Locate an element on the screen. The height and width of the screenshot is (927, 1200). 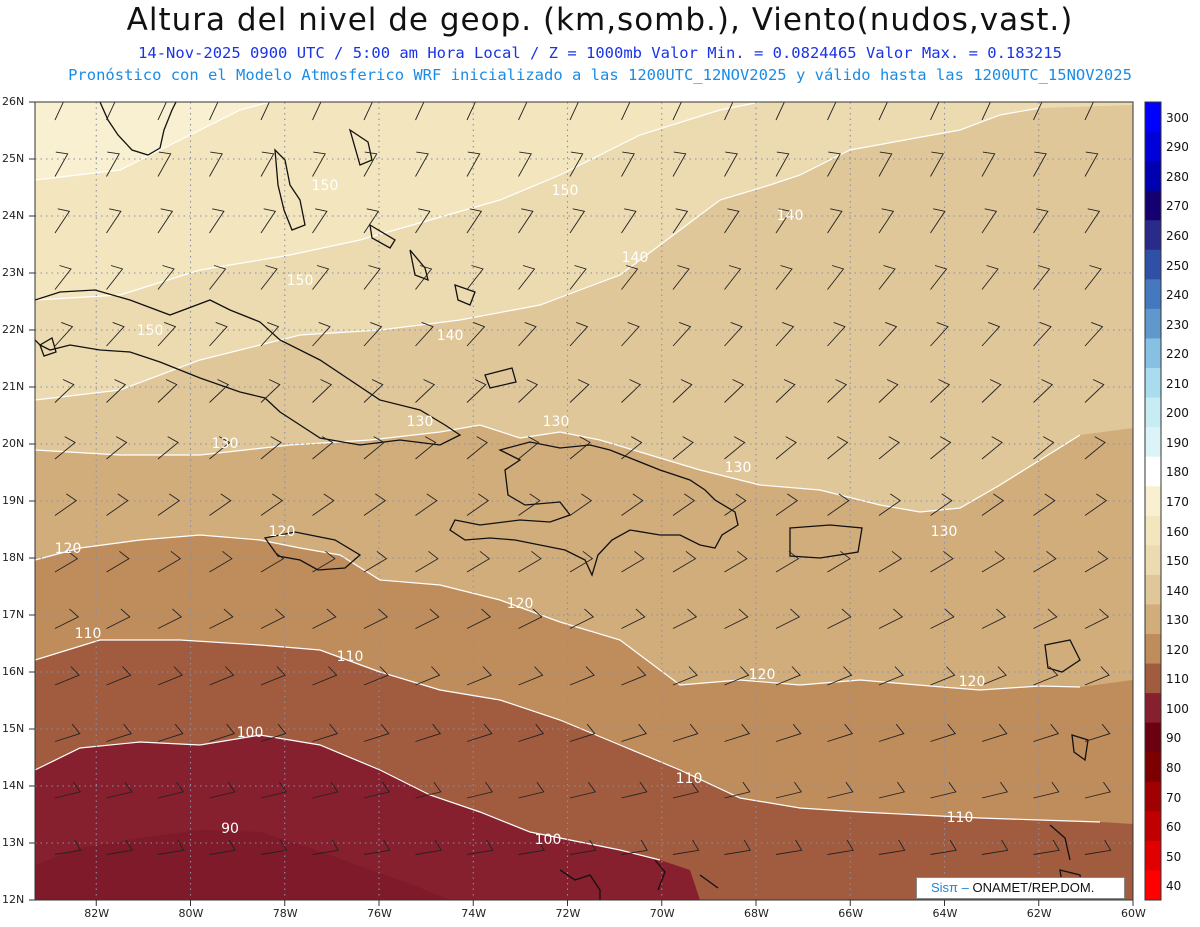
colorbar-label: 110 is located at coordinates (1177, 679).